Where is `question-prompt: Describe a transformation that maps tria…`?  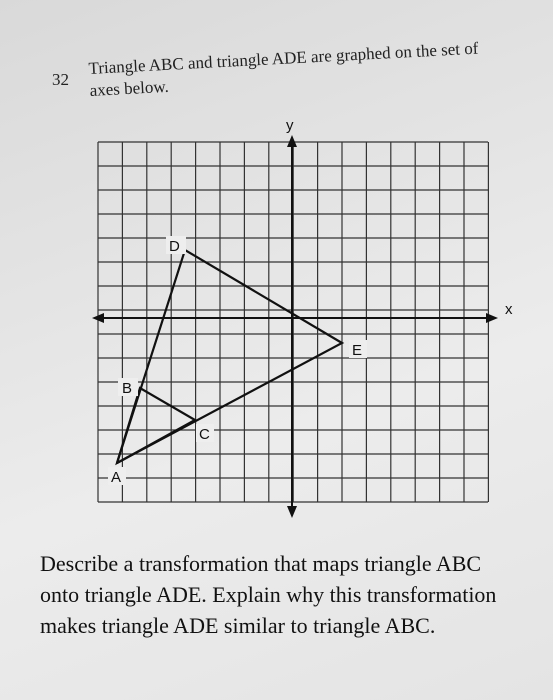
question-prompt: Describe a transformation that maps tria… is located at coordinates (268, 594).